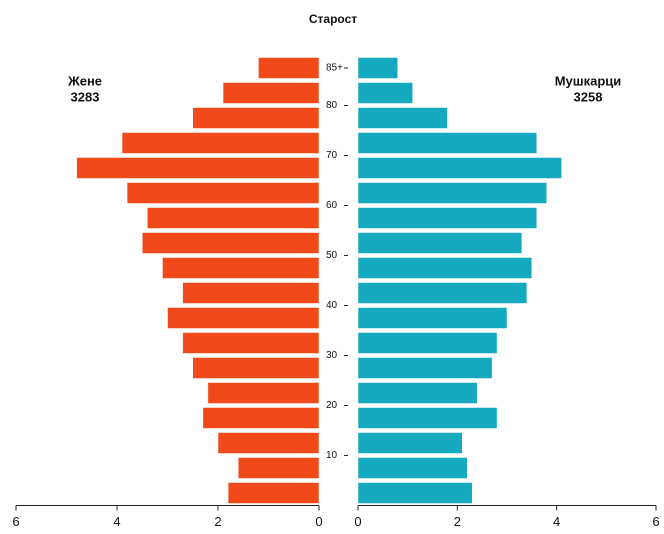 The width and height of the screenshot is (664, 534). Describe the element at coordinates (332, 305) in the screenshot. I see `y-tick-label: 40` at that location.